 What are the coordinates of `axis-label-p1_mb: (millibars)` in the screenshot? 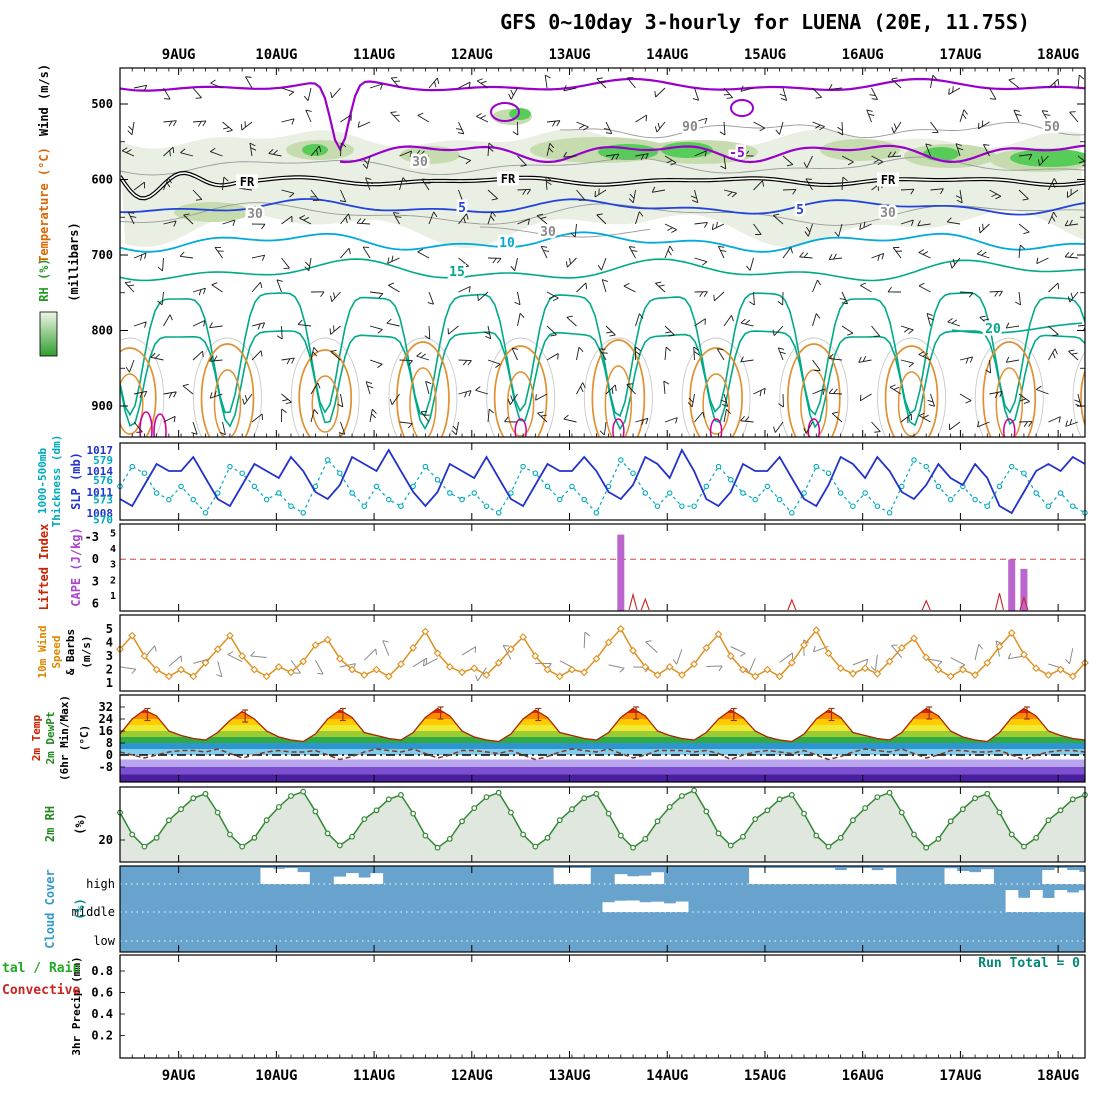 It's located at (74, 261).